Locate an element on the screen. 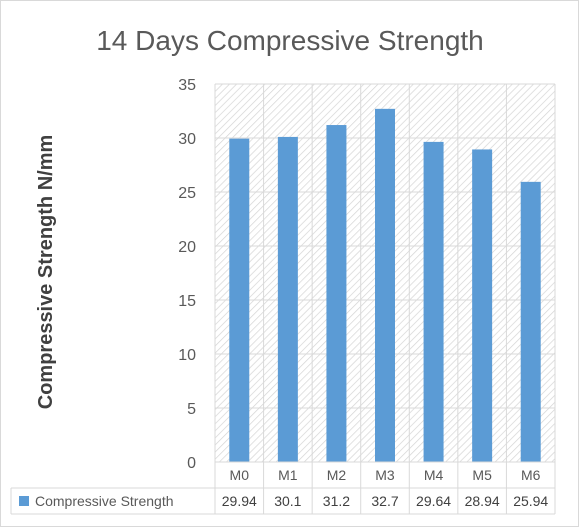 Image resolution: width=579 pixels, height=531 pixels. y-tick-label: 15 is located at coordinates (187, 301).